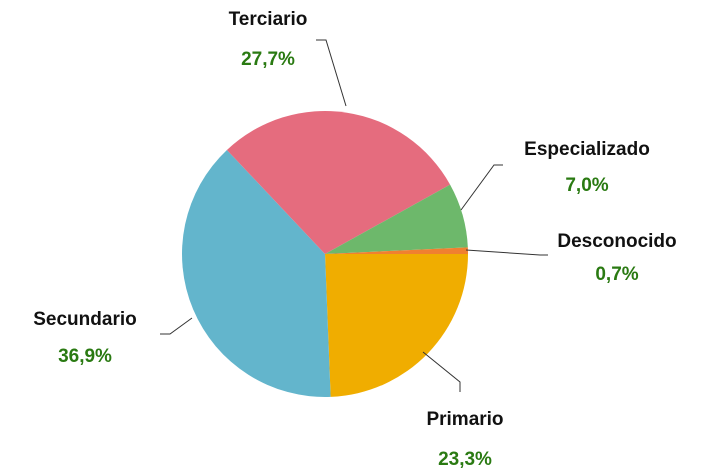 The height and width of the screenshot is (472, 702). What do you see at coordinates (268, 59) in the screenshot?
I see `value-label: 27,7%` at bounding box center [268, 59].